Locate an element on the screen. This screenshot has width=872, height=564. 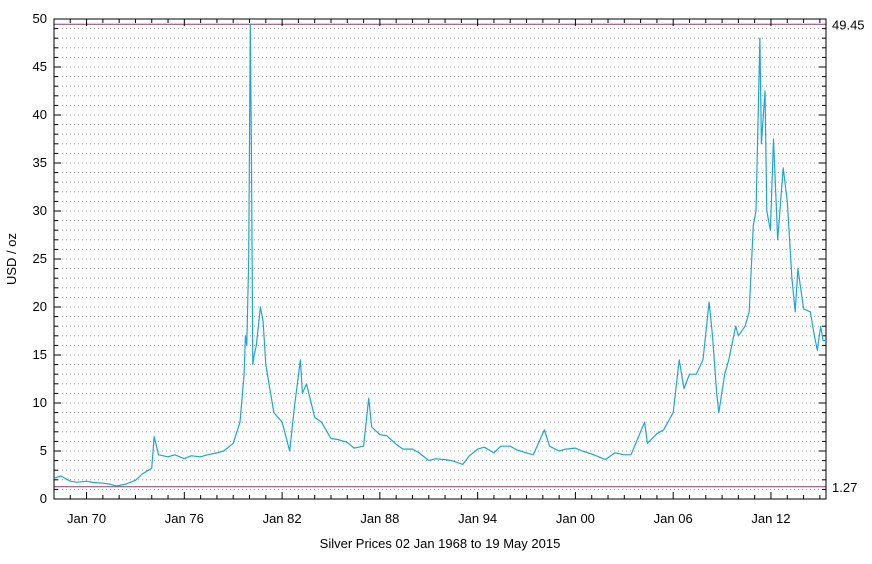
y-tick-label: 10 is located at coordinates (40, 402).